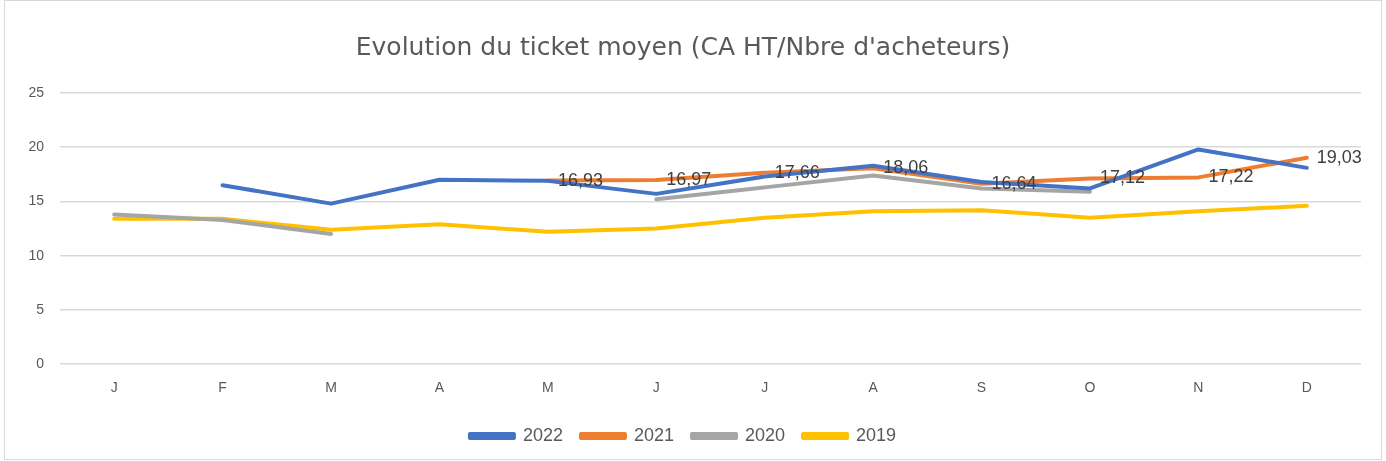 Image resolution: width=1386 pixels, height=461 pixels. Describe the element at coordinates (1014, 182) in the screenshot. I see `data-label: 16,64` at that location.